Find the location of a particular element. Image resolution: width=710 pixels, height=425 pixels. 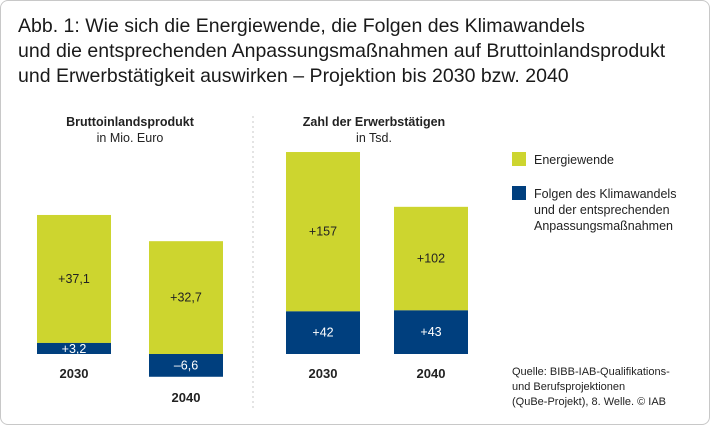

label-energiewende-2030: +37,1 is located at coordinates (74, 279).